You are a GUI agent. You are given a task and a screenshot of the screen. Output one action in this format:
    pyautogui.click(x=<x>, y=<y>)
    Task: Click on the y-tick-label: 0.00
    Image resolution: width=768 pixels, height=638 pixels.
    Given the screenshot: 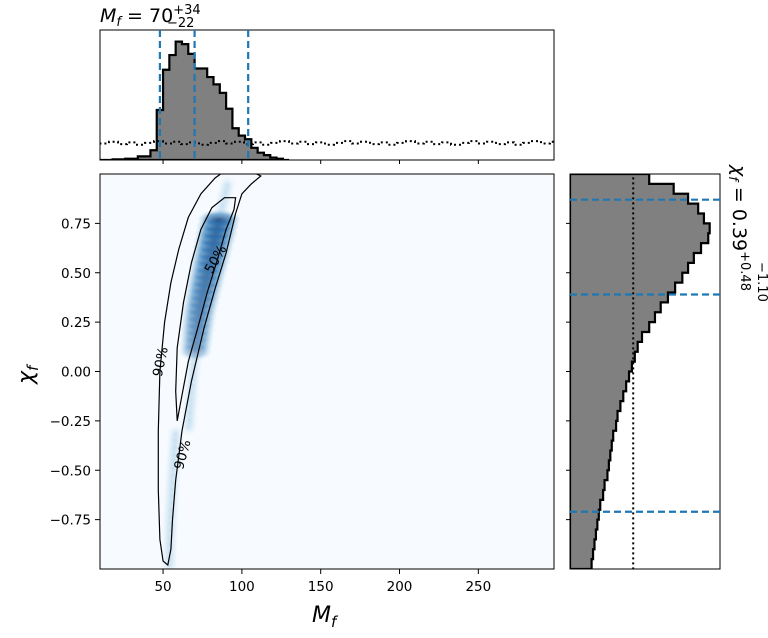 What is the action you would take?
    pyautogui.click(x=76, y=373)
    